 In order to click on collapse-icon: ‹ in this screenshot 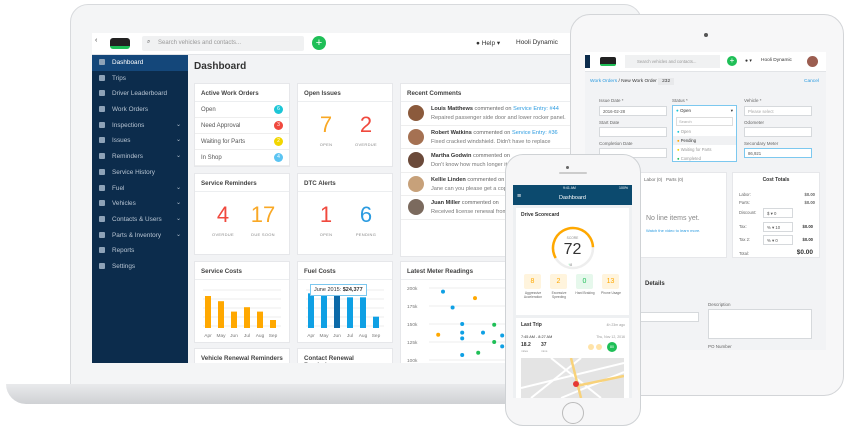, I will do `click(96, 40)`.